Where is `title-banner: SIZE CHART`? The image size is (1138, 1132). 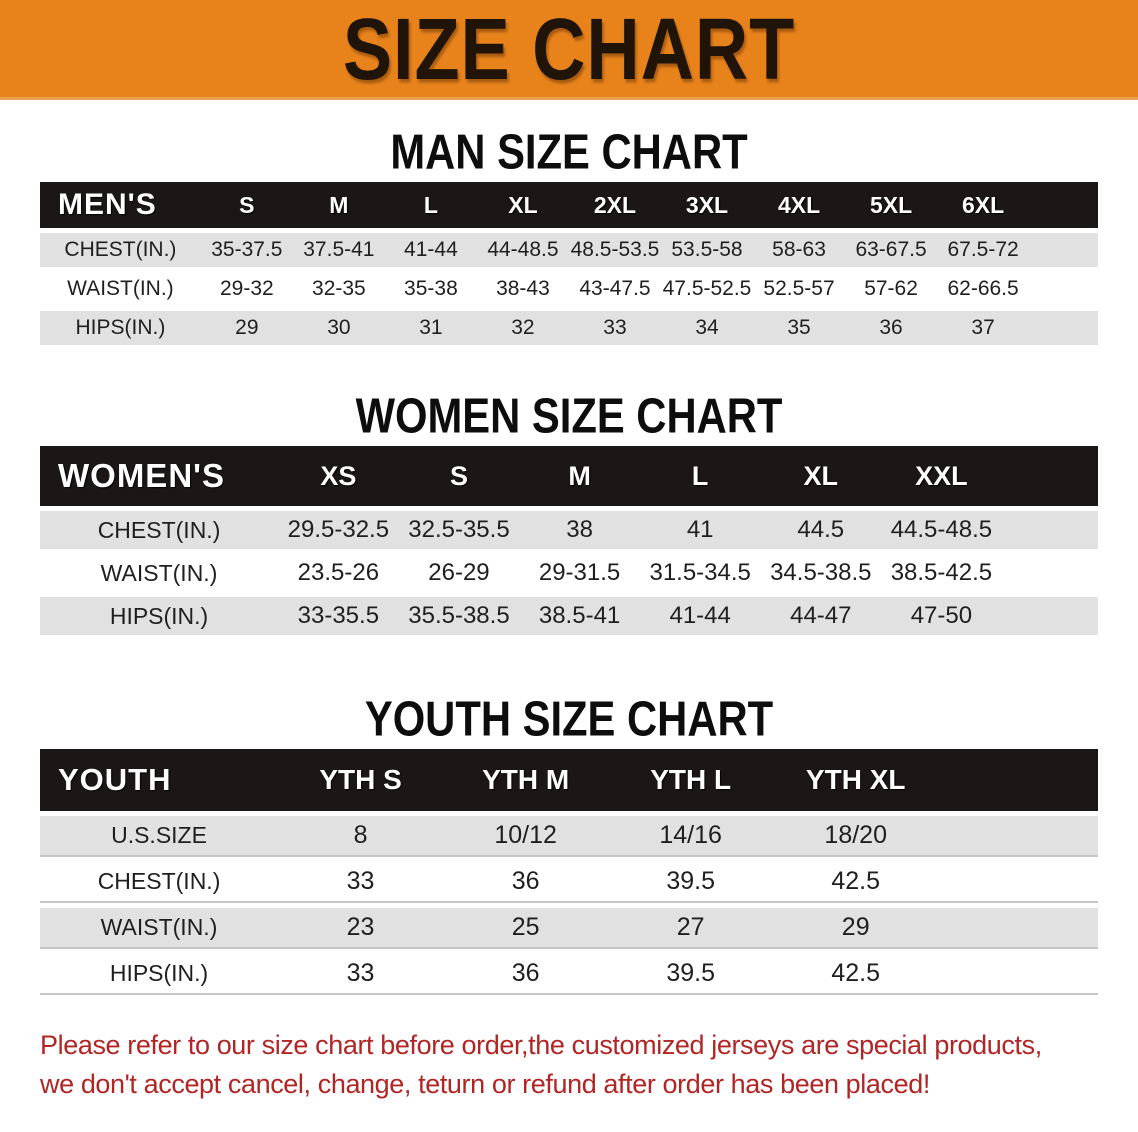
title-banner: SIZE CHART is located at coordinates (569, 50).